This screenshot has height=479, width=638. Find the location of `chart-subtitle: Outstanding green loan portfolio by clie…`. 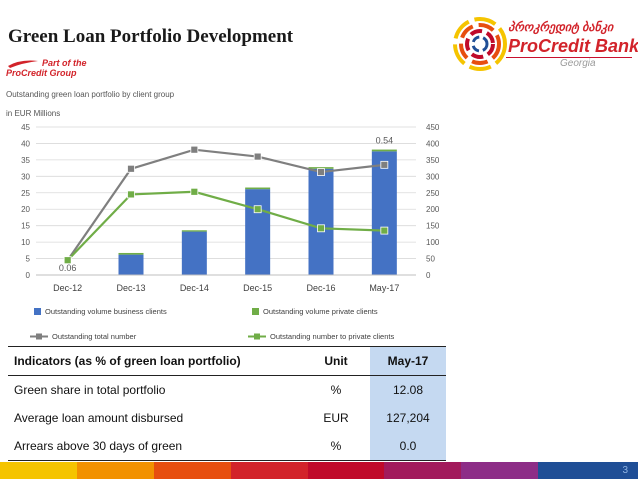

chart-subtitle: Outstanding green loan portfolio by clie… is located at coordinates (90, 94).